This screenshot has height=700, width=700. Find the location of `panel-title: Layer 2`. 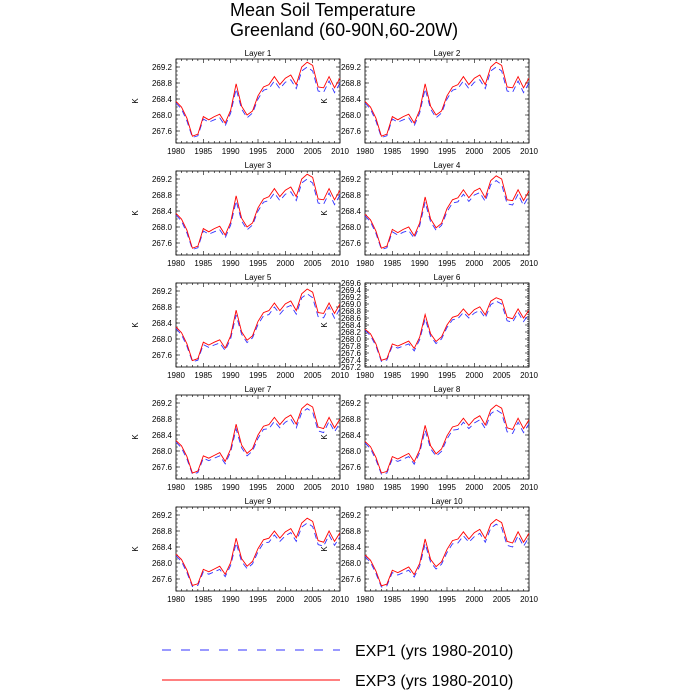

panel-title: Layer 2 is located at coordinates (447, 53).